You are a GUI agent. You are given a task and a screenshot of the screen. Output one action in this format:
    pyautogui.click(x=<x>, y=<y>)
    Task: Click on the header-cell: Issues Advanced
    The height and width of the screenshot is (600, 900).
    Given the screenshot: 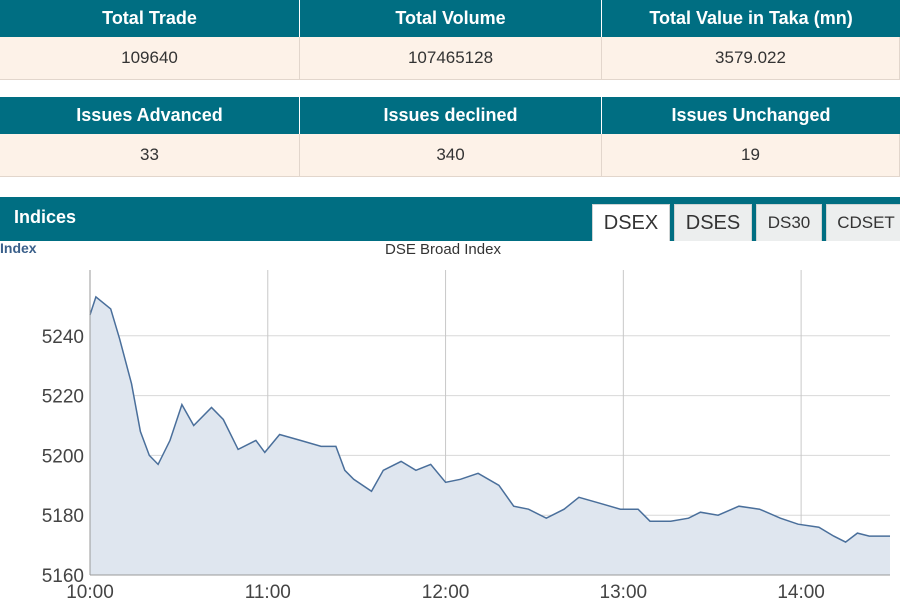 What is the action you would take?
    pyautogui.click(x=150, y=115)
    